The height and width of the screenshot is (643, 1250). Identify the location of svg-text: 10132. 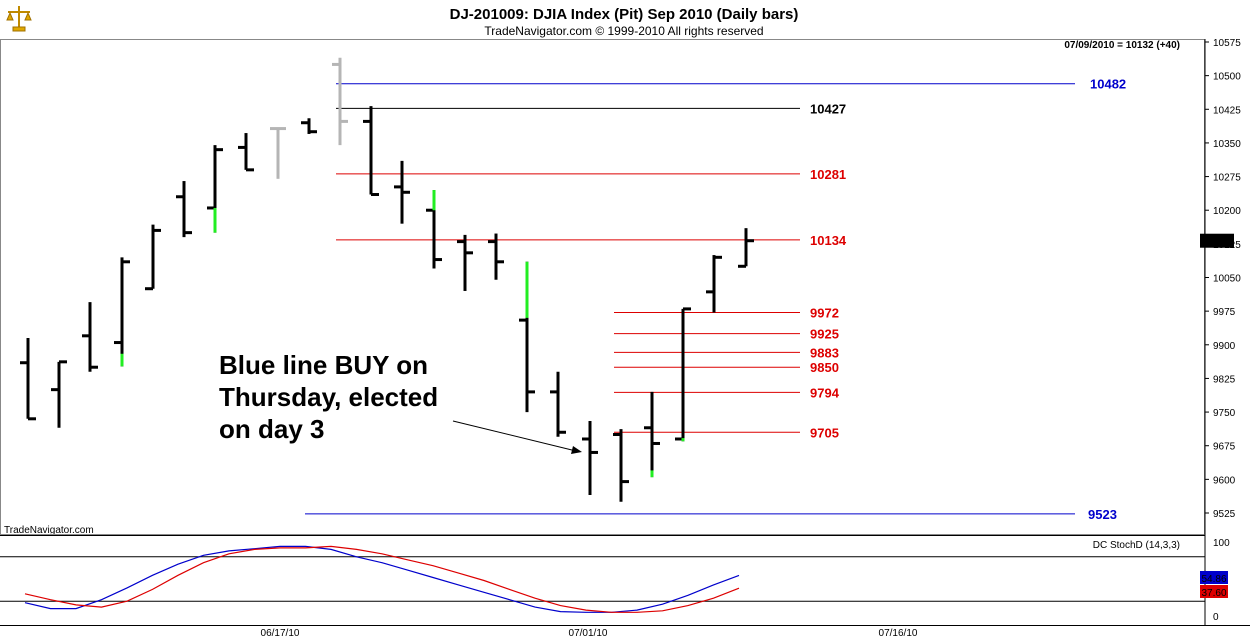
(1217, 242).